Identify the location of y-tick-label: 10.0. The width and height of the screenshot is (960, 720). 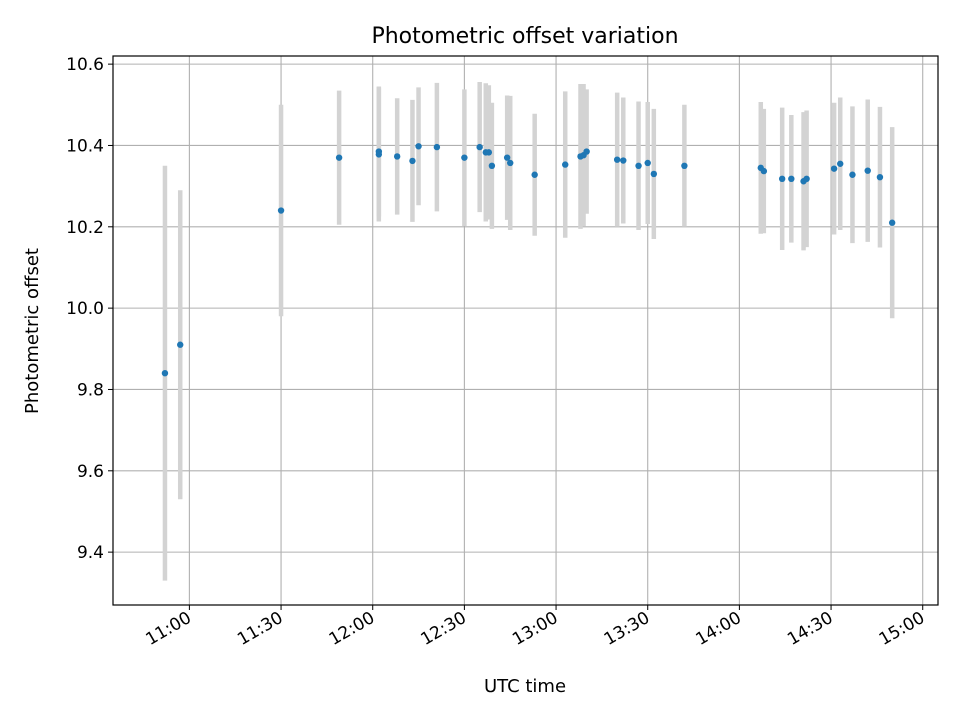
(85, 309).